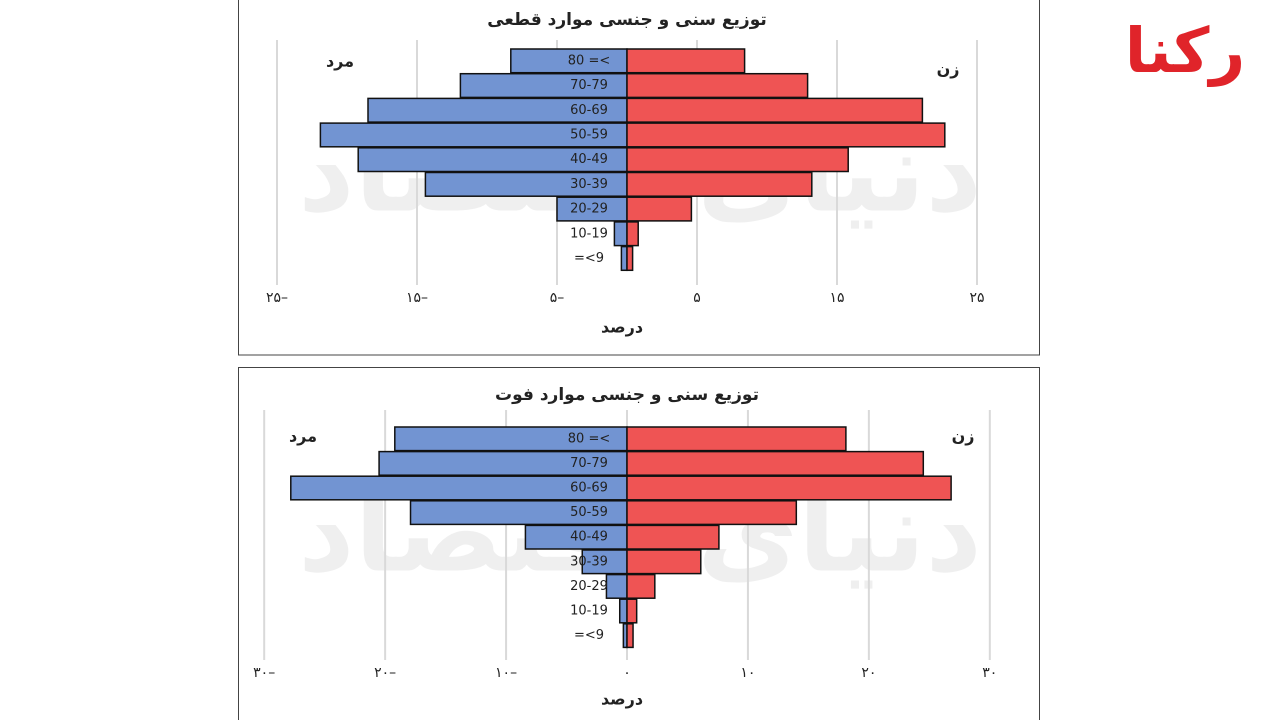 The width and height of the screenshot is (1280, 720). I want to click on x-tick-label: ۲۵, so click(976, 298).